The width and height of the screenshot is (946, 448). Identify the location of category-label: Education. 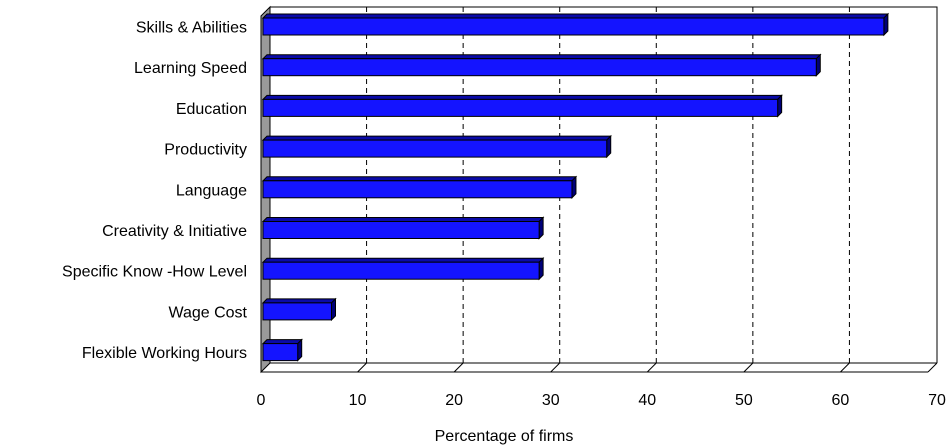
(211, 109).